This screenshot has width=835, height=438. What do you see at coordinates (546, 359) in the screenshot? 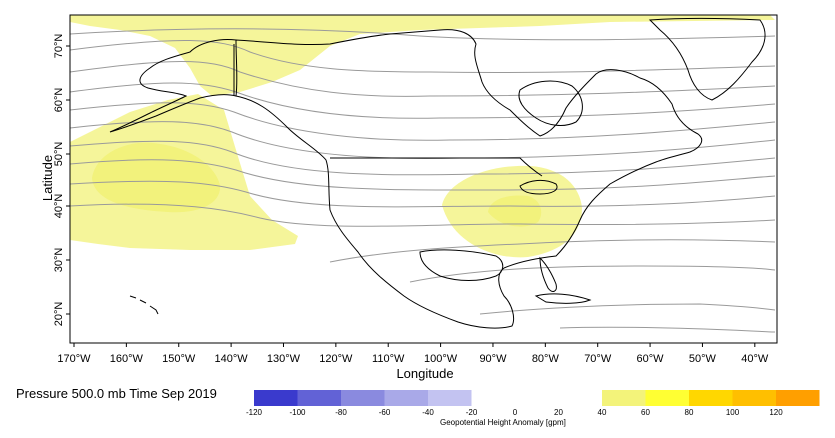
I see `lon-tick-label: 80°W` at bounding box center [546, 359].